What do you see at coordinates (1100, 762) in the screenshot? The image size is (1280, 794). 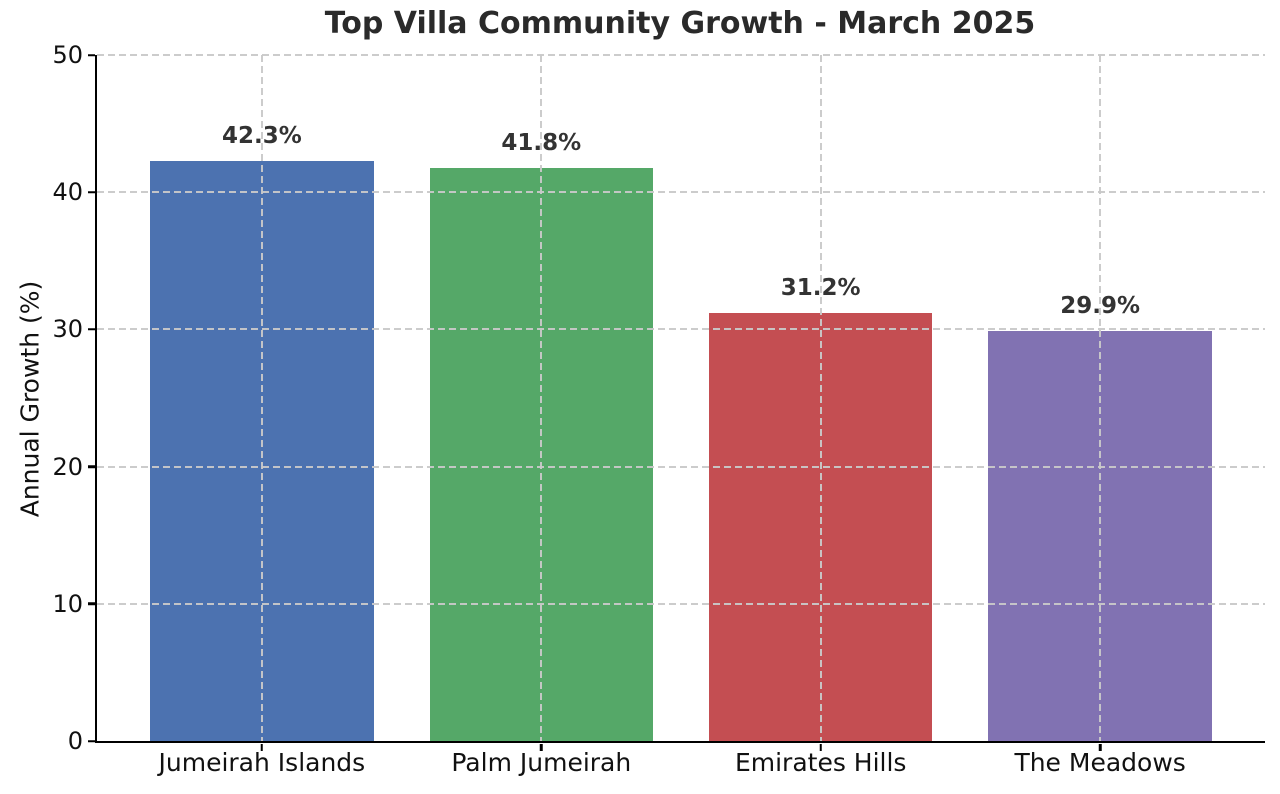 I see `x-category-label: The Meadows` at bounding box center [1100, 762].